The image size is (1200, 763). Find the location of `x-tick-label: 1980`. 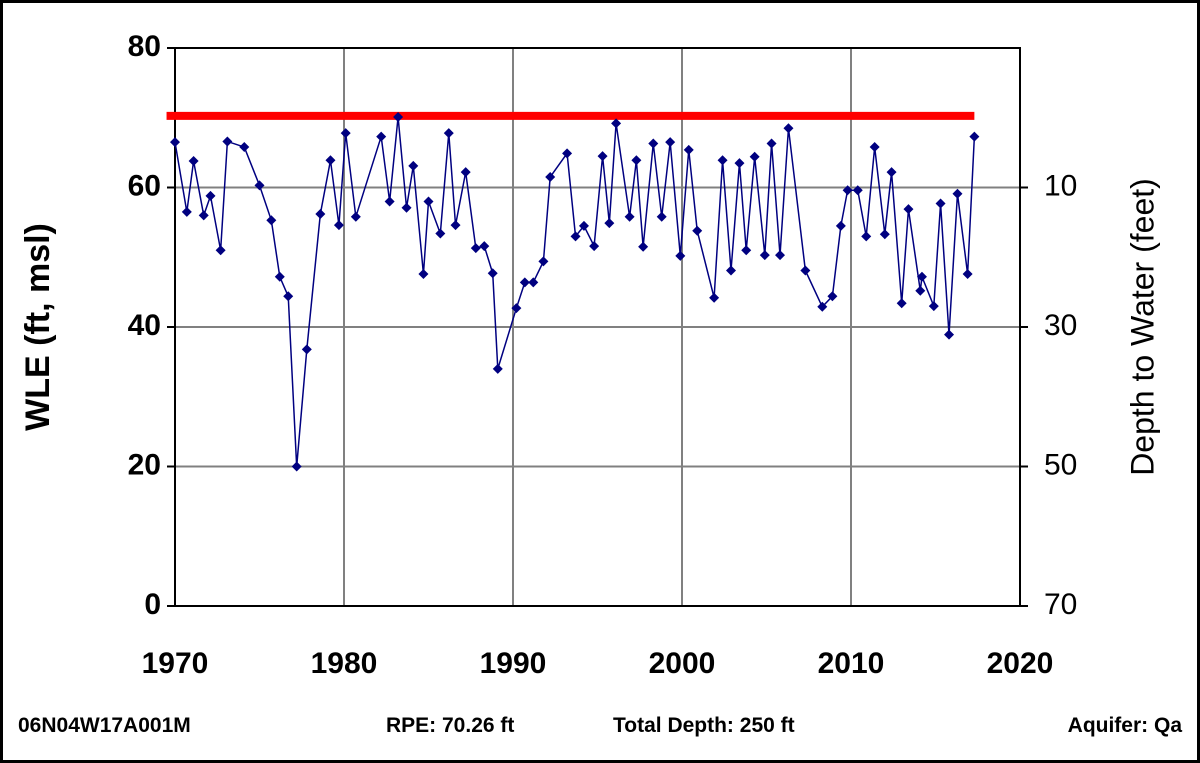

x-tick-label: 1980 is located at coordinates (344, 663).